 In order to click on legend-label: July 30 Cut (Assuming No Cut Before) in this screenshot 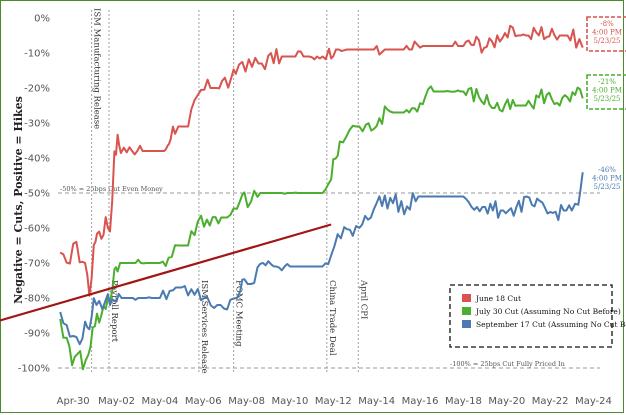, I will do `click(548, 311)`.